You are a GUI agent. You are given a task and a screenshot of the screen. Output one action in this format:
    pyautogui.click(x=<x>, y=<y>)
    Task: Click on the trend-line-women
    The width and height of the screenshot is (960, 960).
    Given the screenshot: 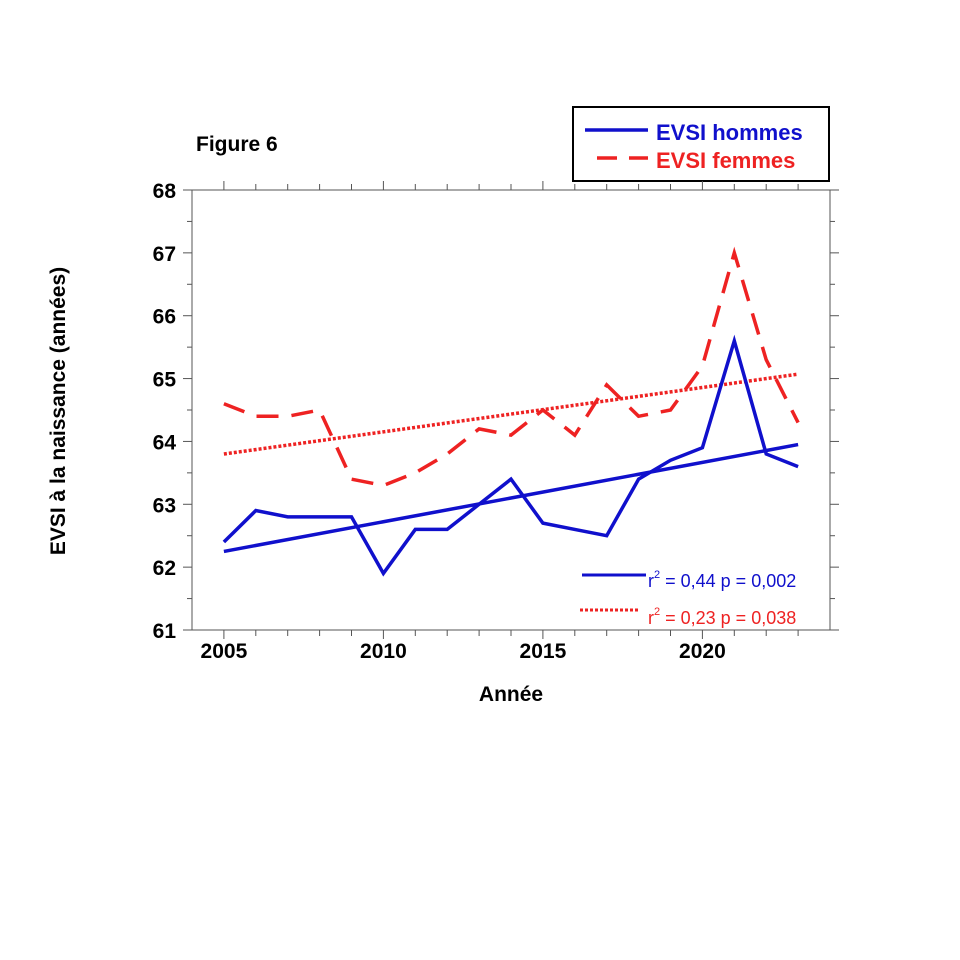 What is the action you would take?
    pyautogui.click(x=511, y=414)
    